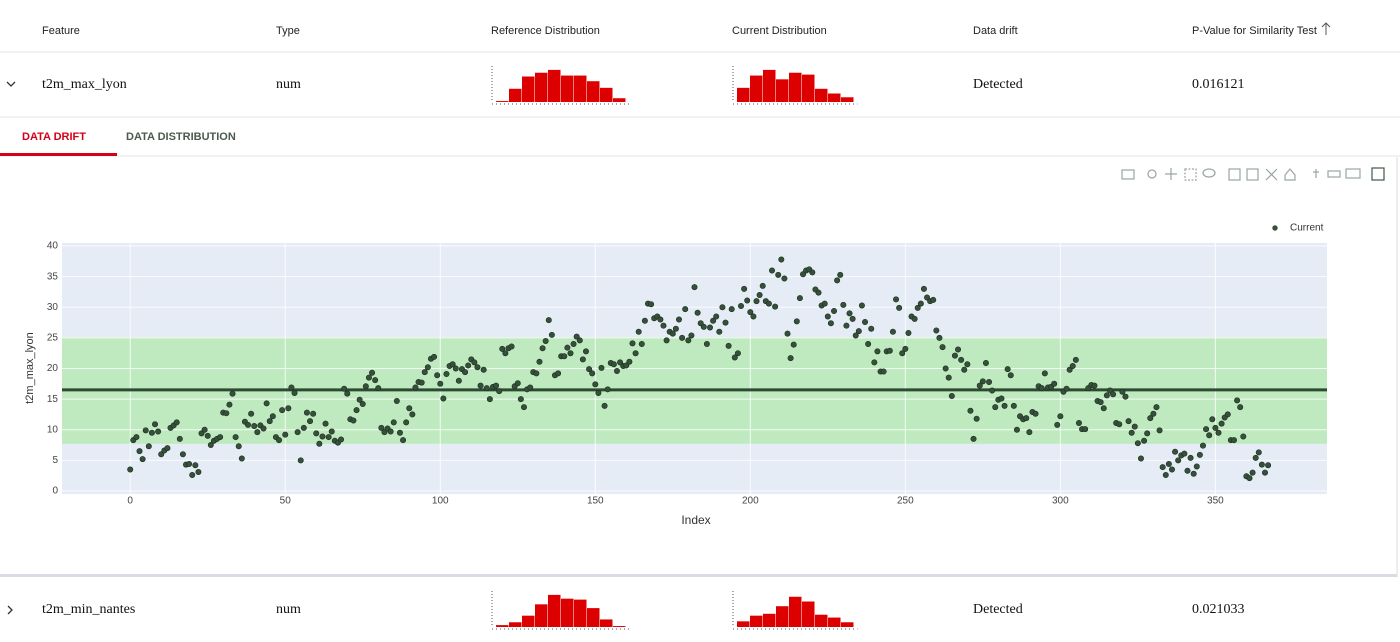 The width and height of the screenshot is (1400, 642). What do you see at coordinates (1234, 174) in the screenshot?
I see `modebar-zoom-in` at bounding box center [1234, 174].